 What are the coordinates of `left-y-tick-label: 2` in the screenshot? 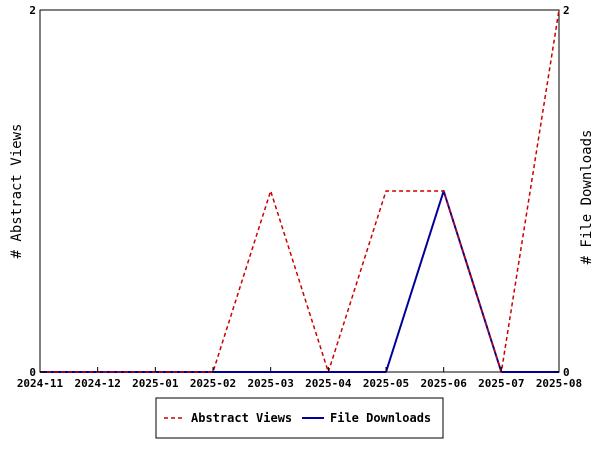 It's located at (32, 10).